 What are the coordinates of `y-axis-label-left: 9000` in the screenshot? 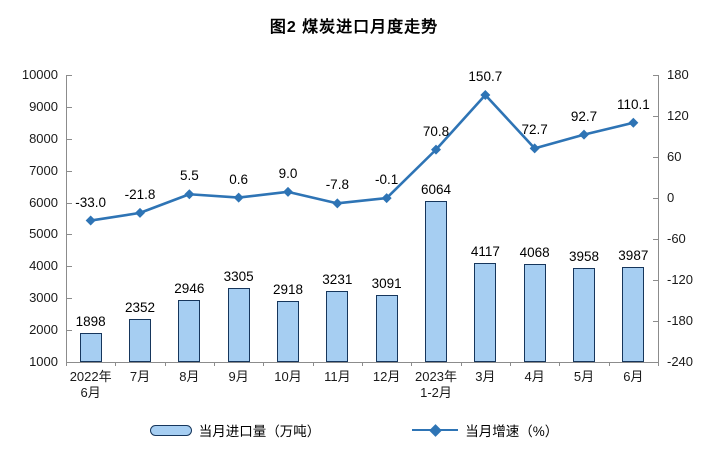 It's located at (43, 106).